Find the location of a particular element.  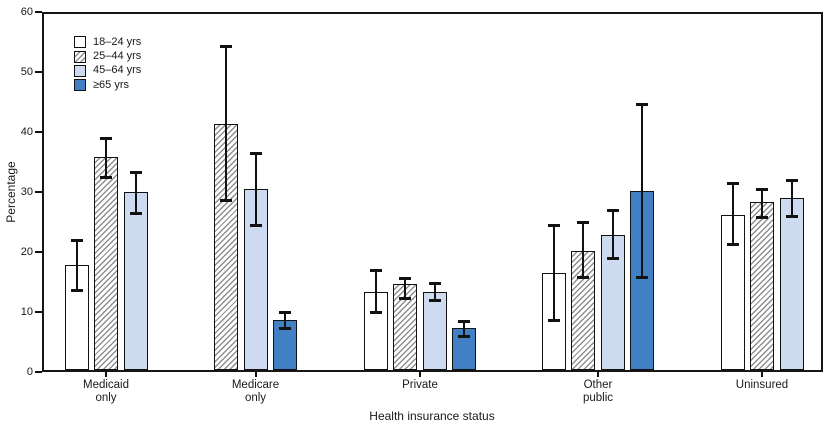

errorbar-cap-bottom-18-24-yrs-medicaid-only is located at coordinates (76, 290).